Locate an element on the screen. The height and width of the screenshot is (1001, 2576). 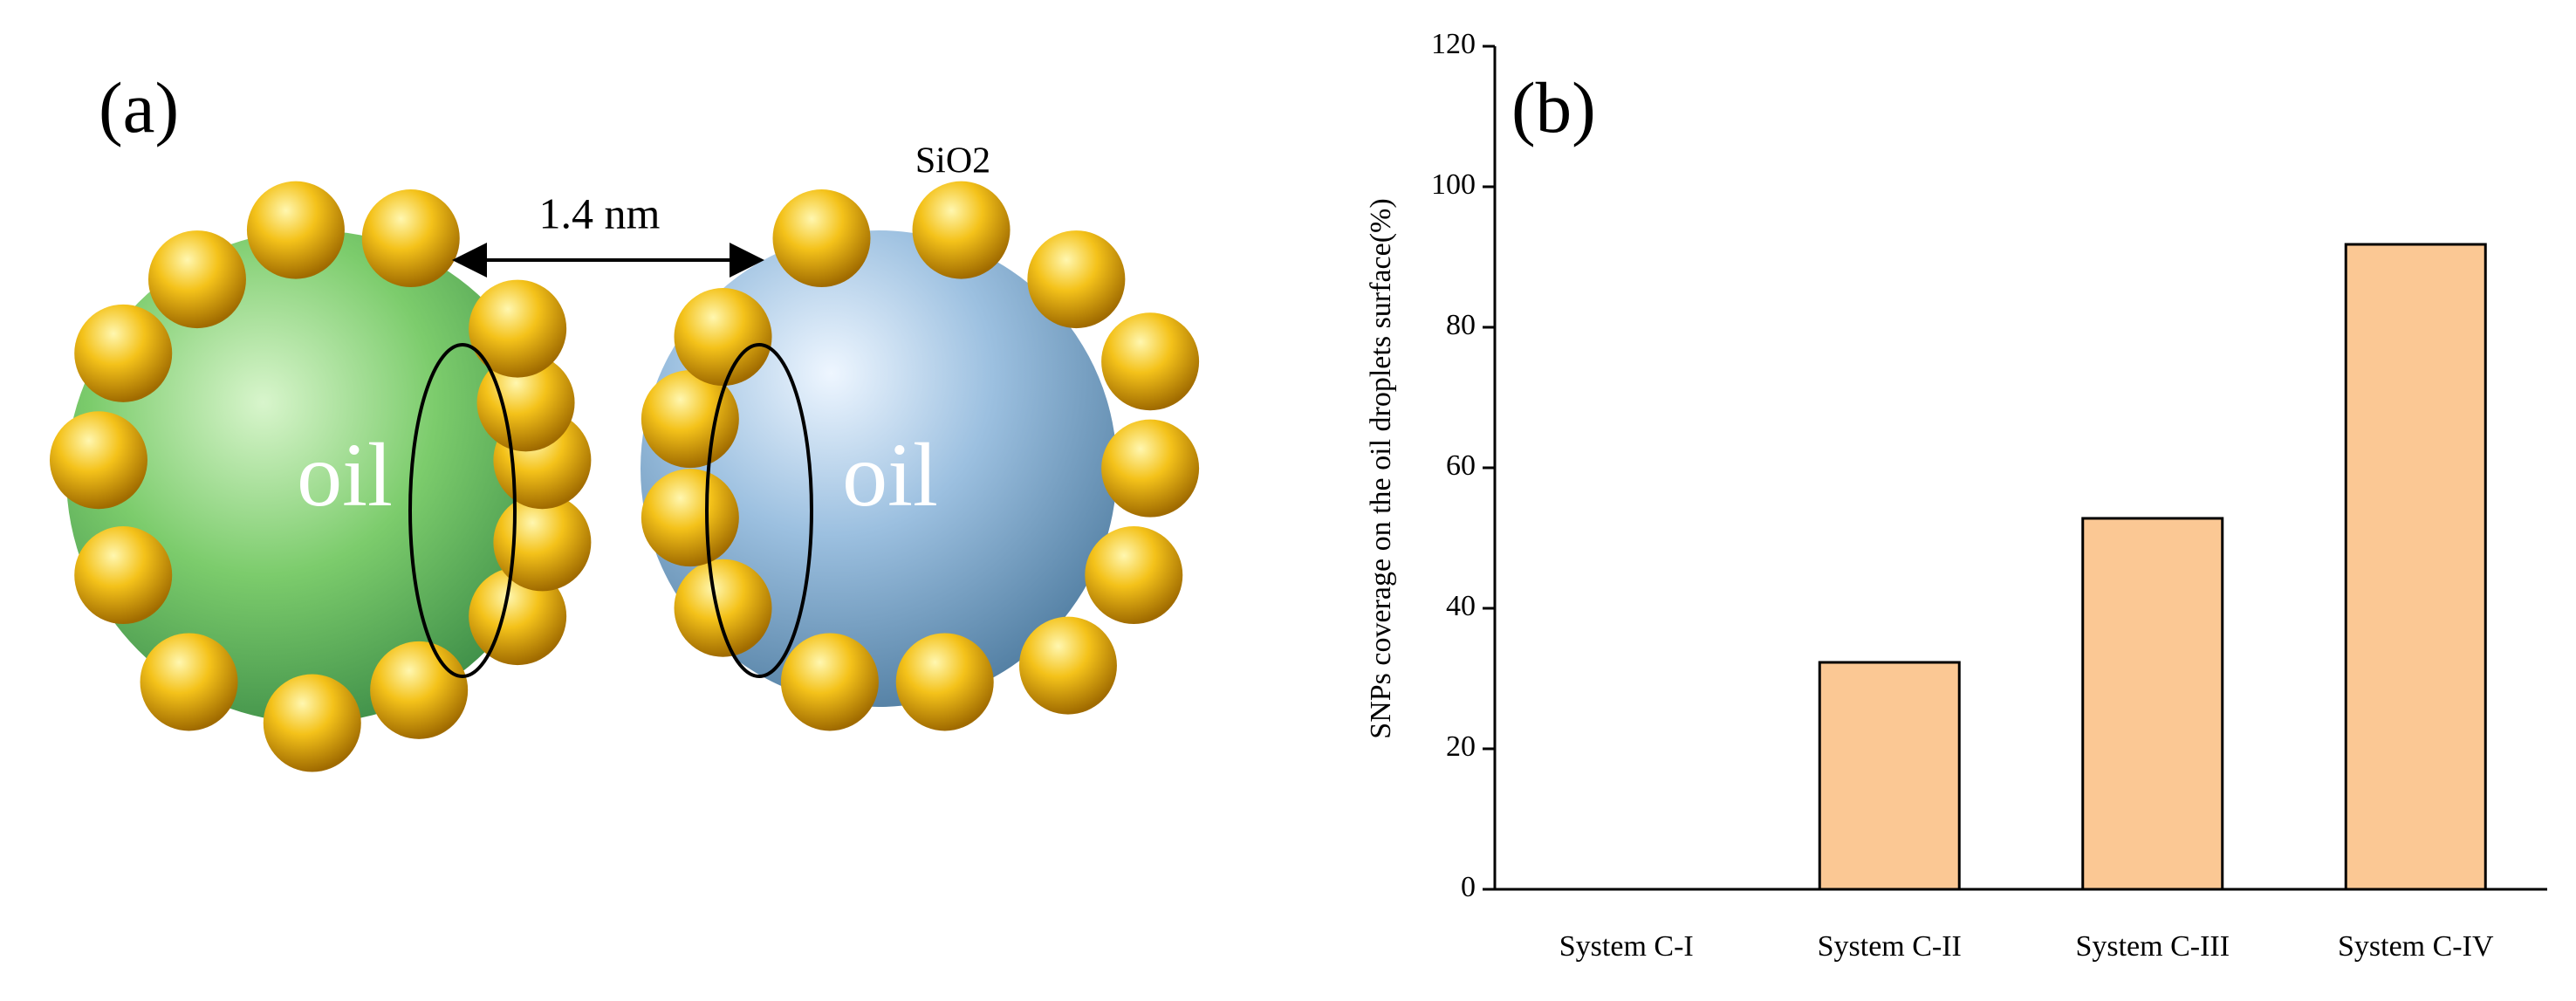
y-tick-label: 120 is located at coordinates (1453, 44).